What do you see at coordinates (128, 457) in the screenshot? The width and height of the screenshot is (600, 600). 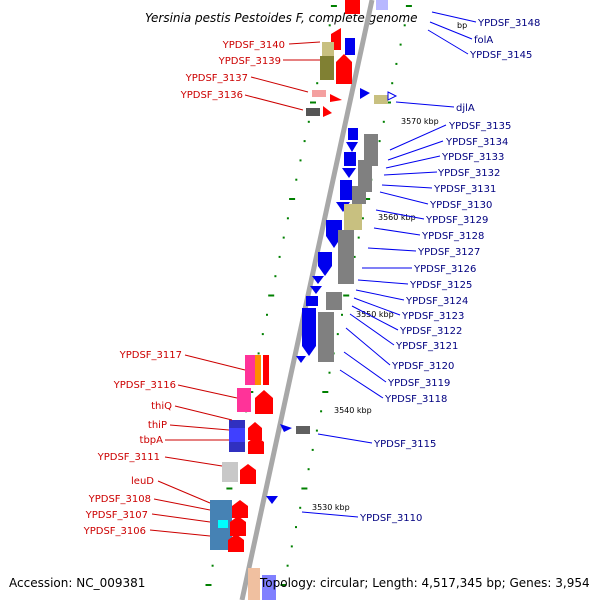 I see `gene-label: YPDSF_3111` at bounding box center [128, 457].